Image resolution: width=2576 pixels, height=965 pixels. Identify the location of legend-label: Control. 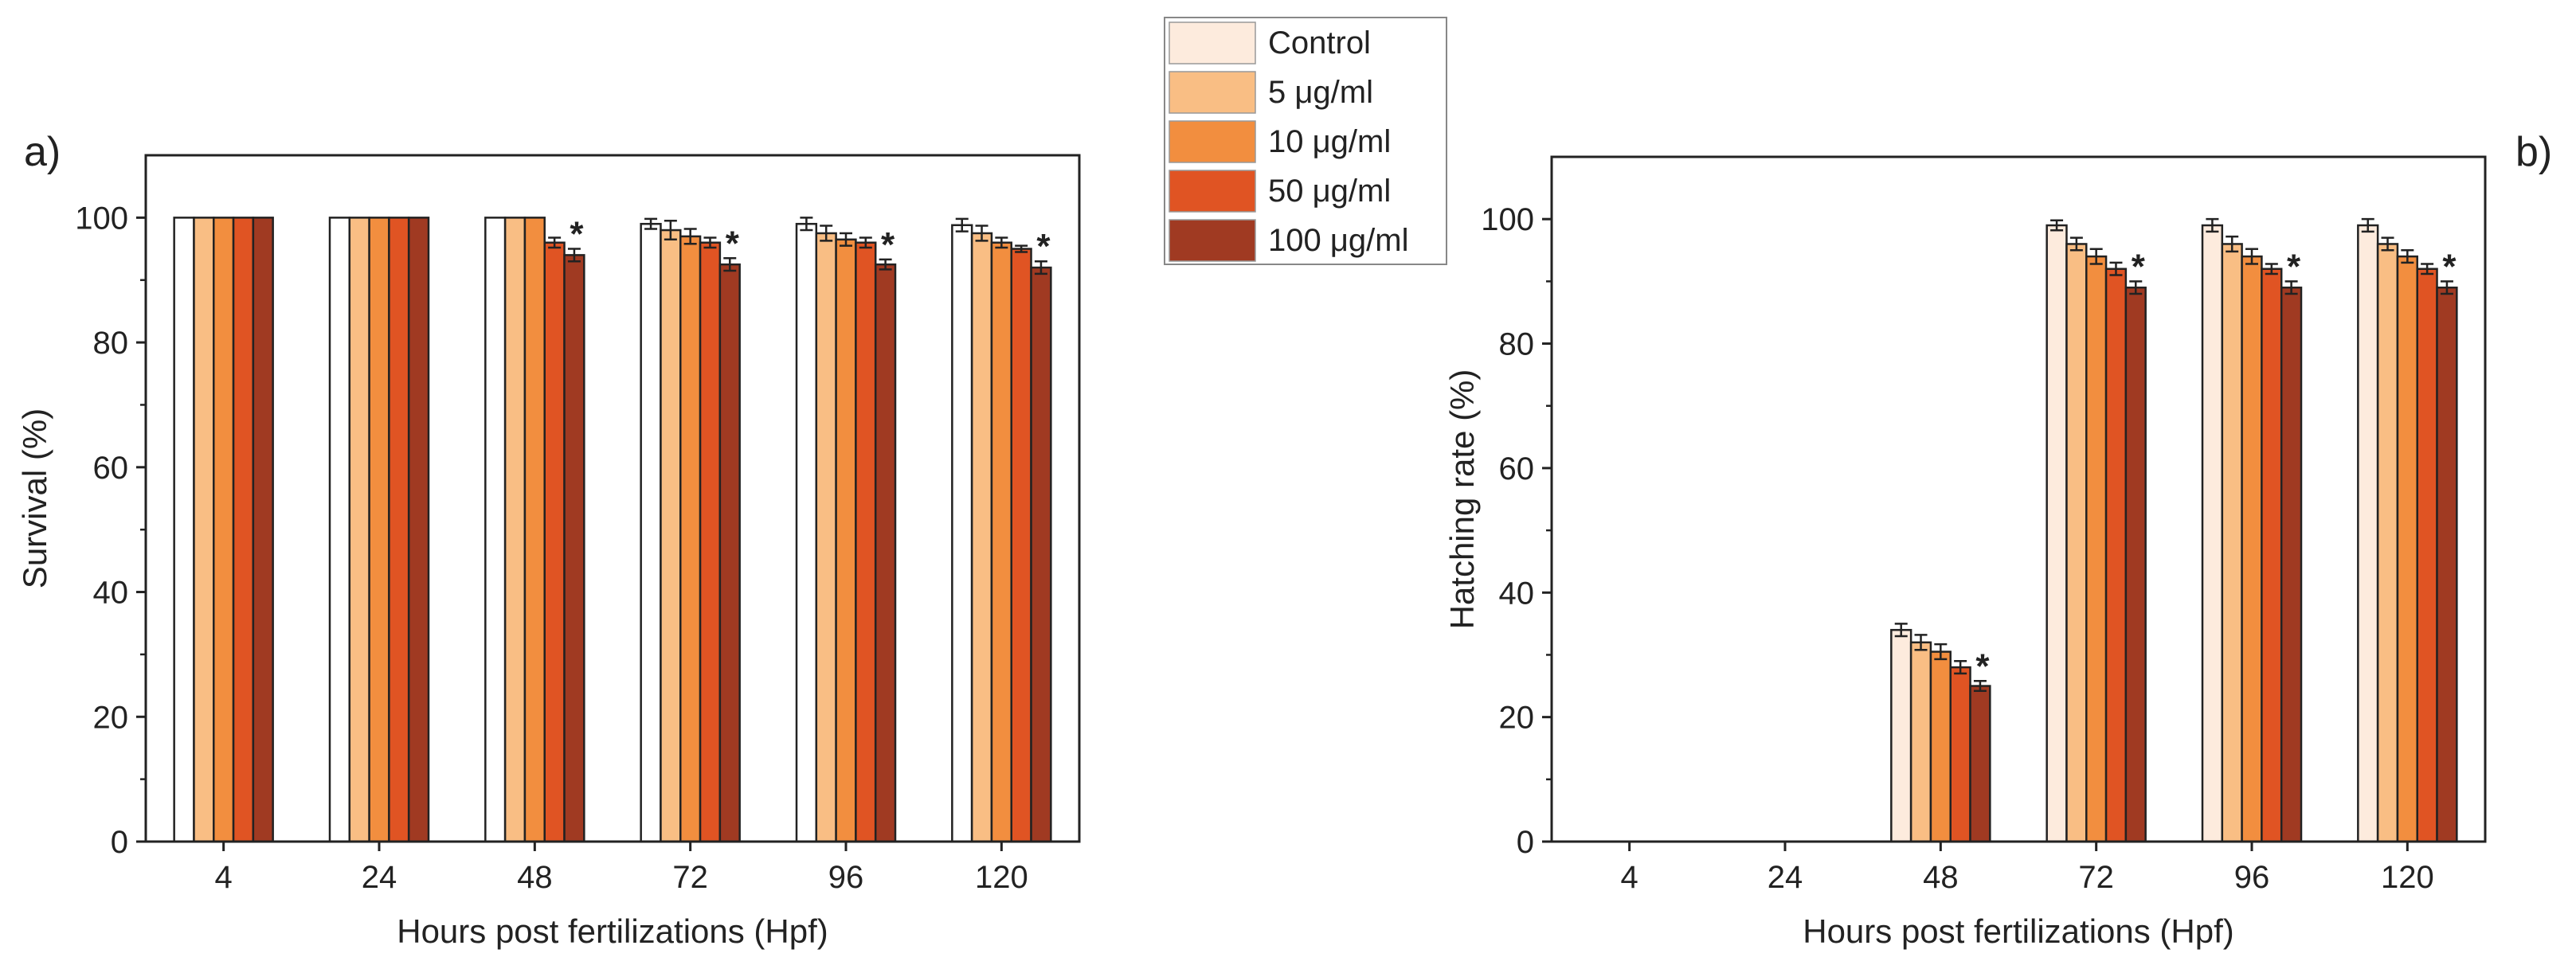
(1319, 43).